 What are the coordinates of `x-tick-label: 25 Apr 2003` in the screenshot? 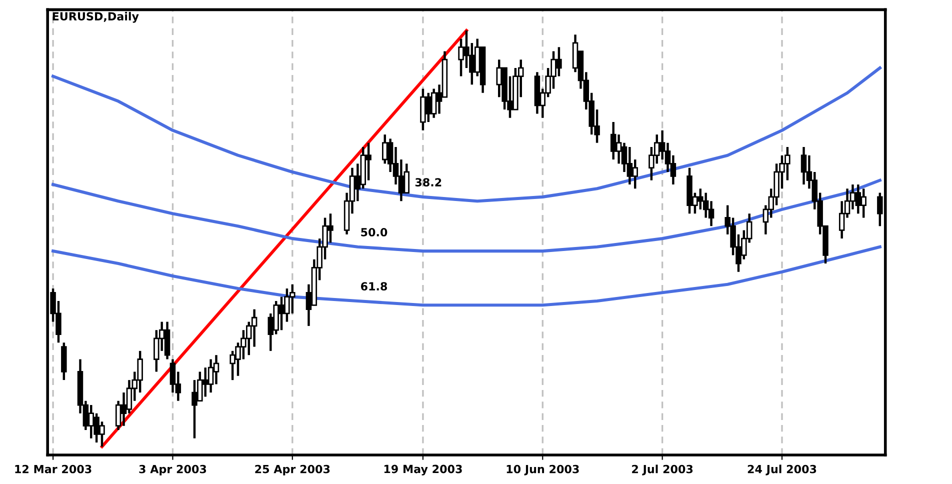 It's located at (292, 470).